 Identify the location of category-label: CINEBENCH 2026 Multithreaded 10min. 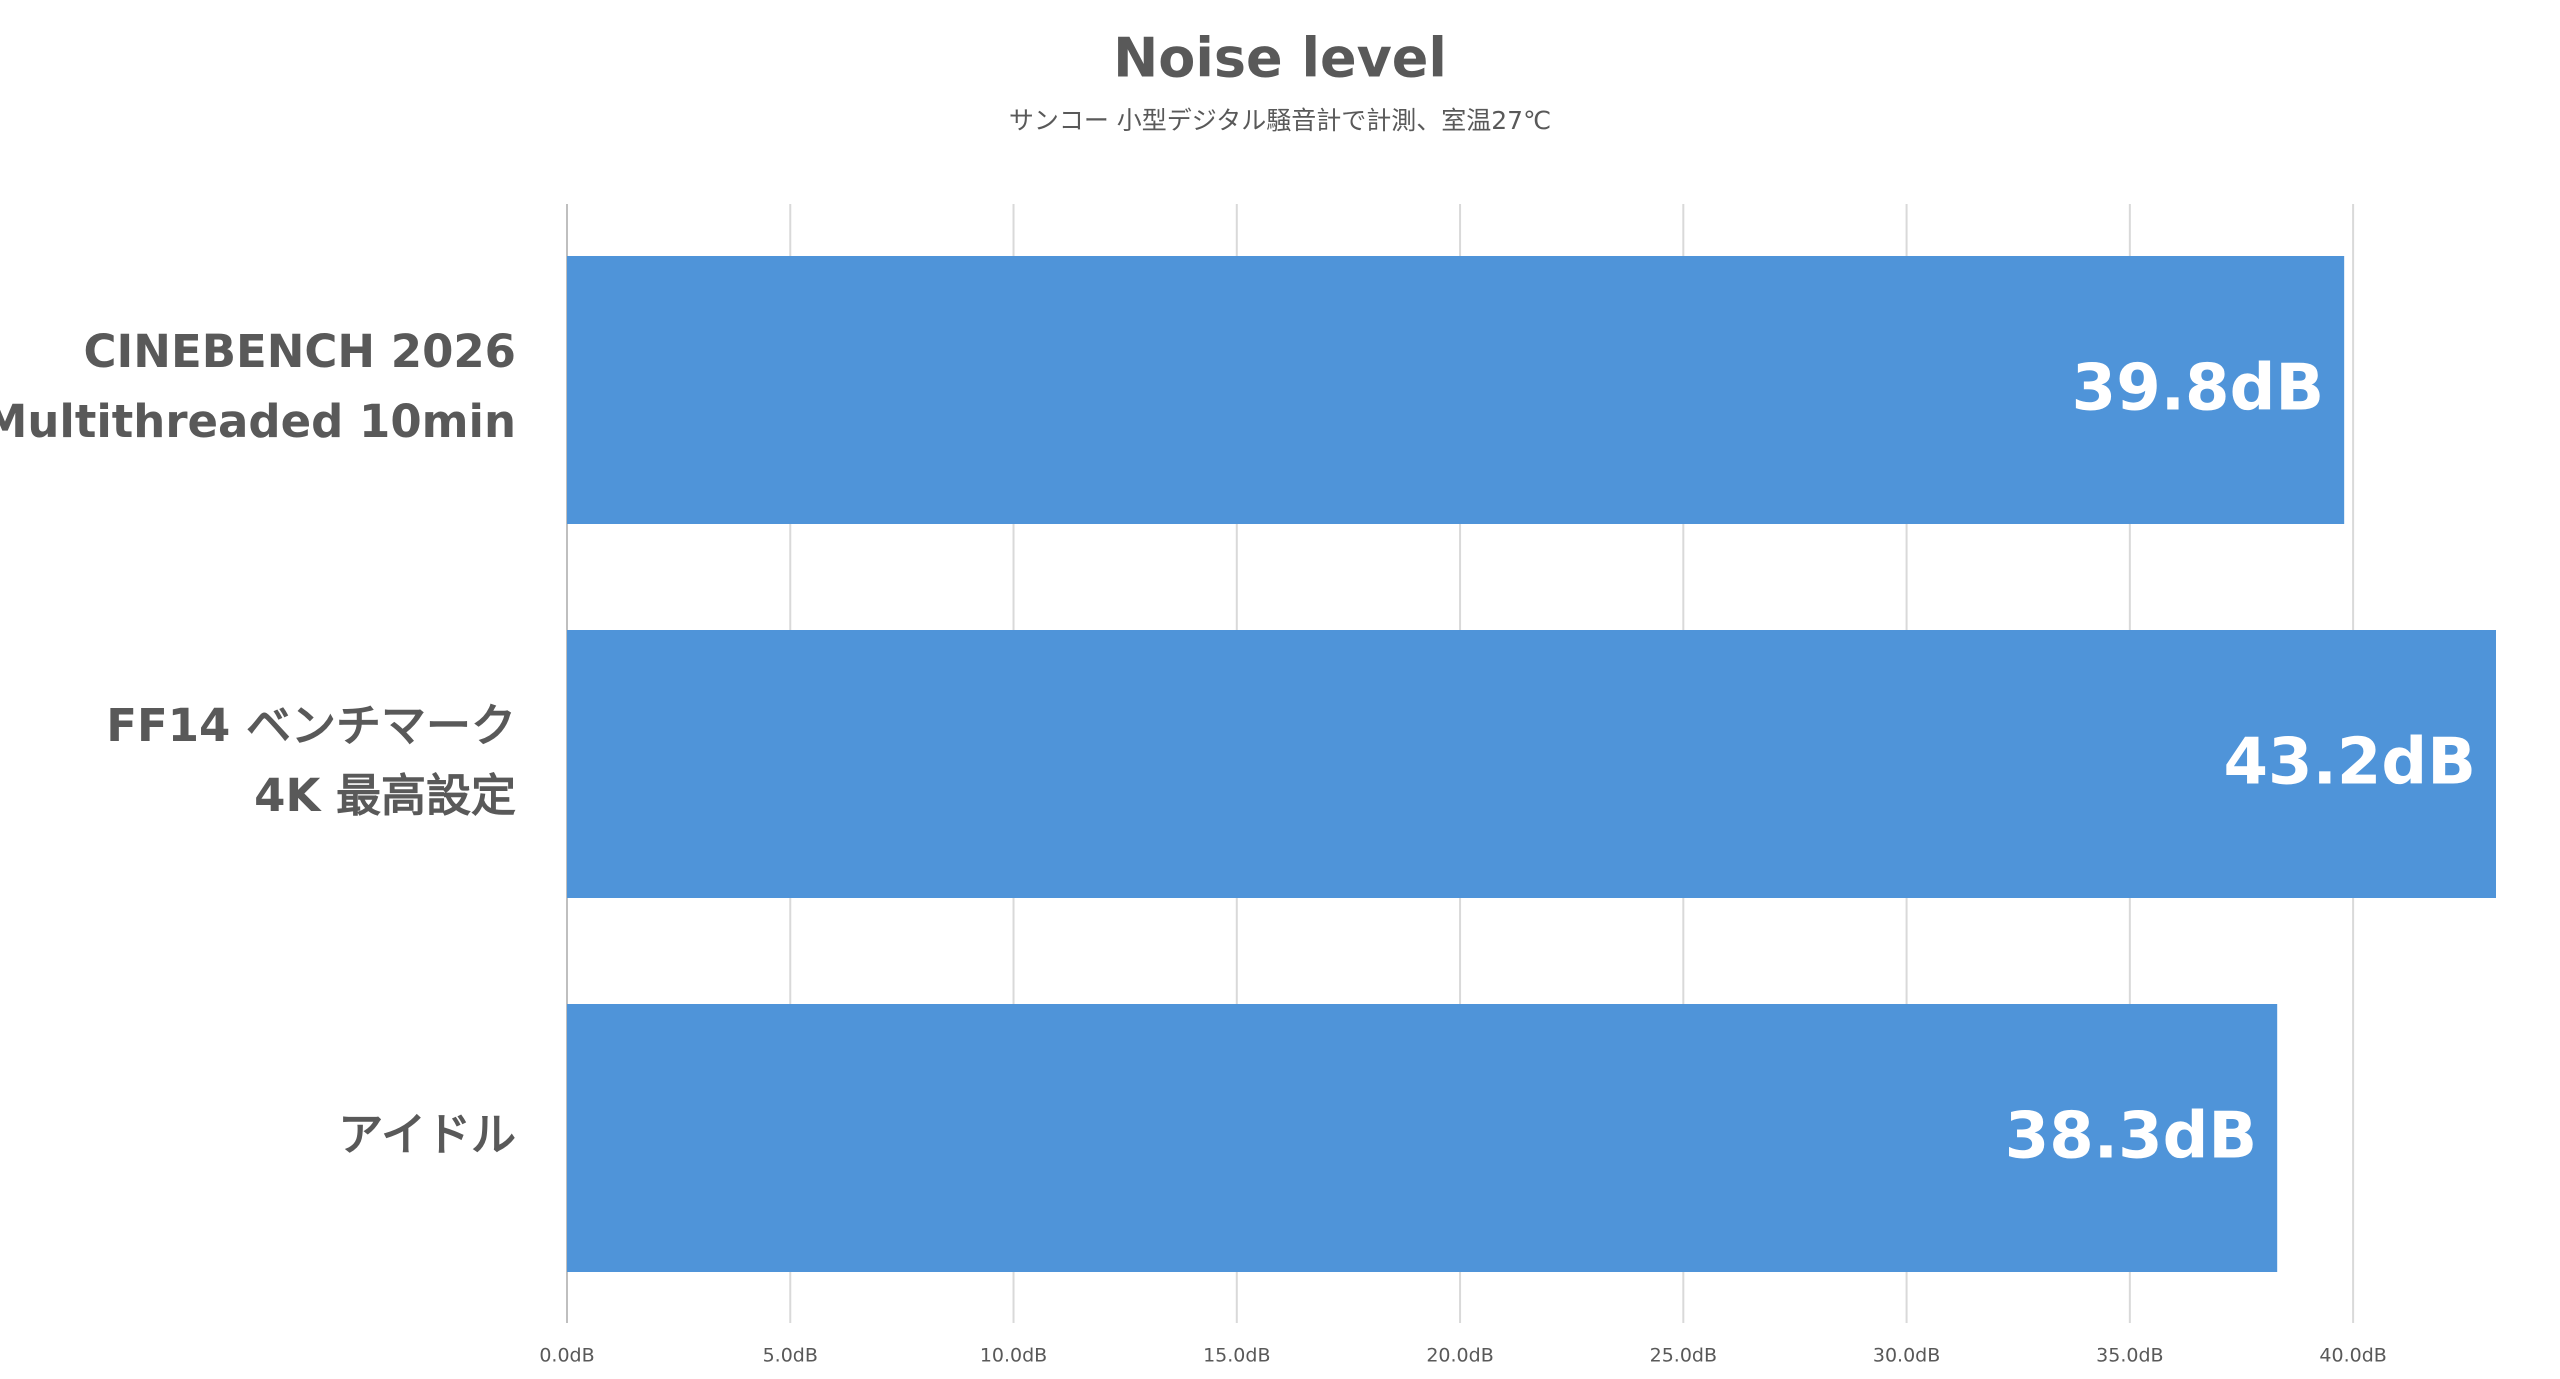
(258, 386).